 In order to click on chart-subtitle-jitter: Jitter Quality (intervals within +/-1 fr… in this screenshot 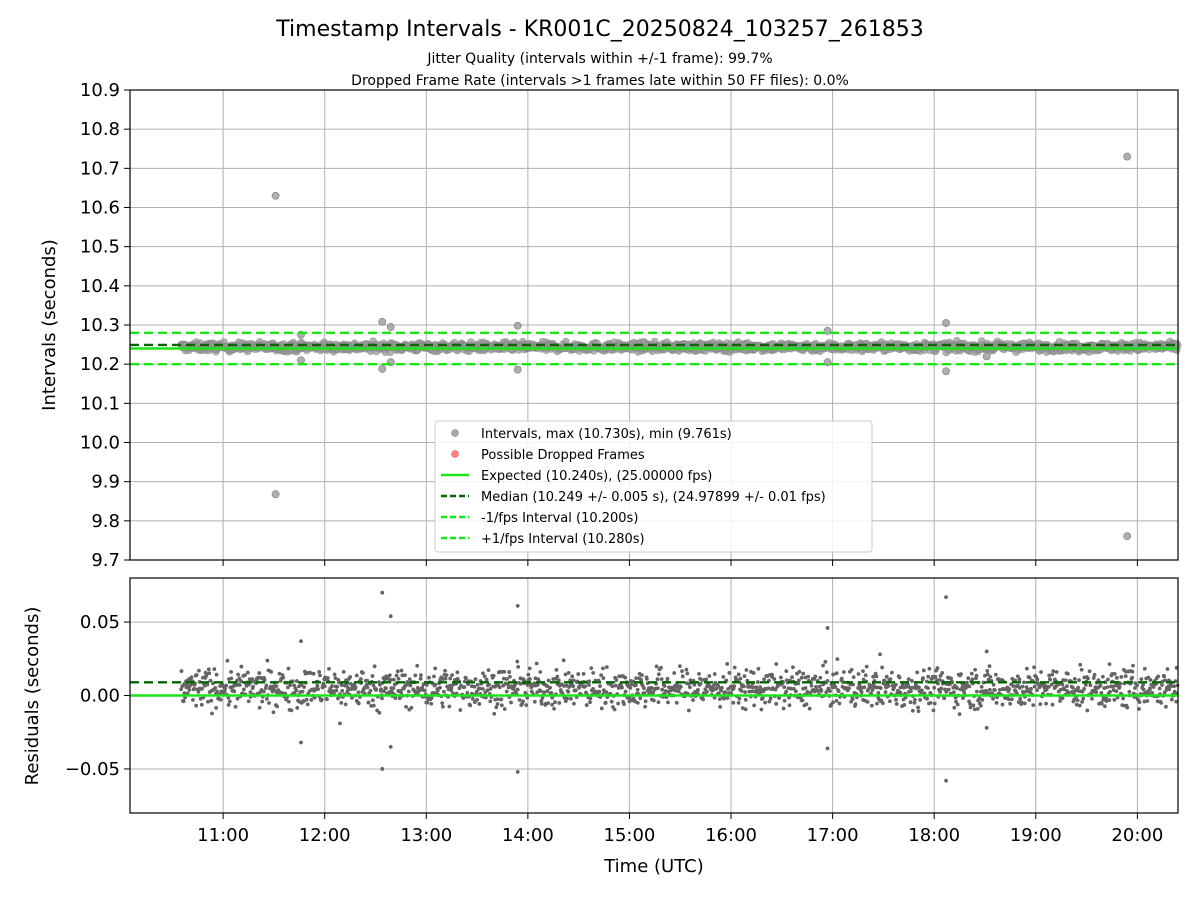, I will do `click(599, 59)`.